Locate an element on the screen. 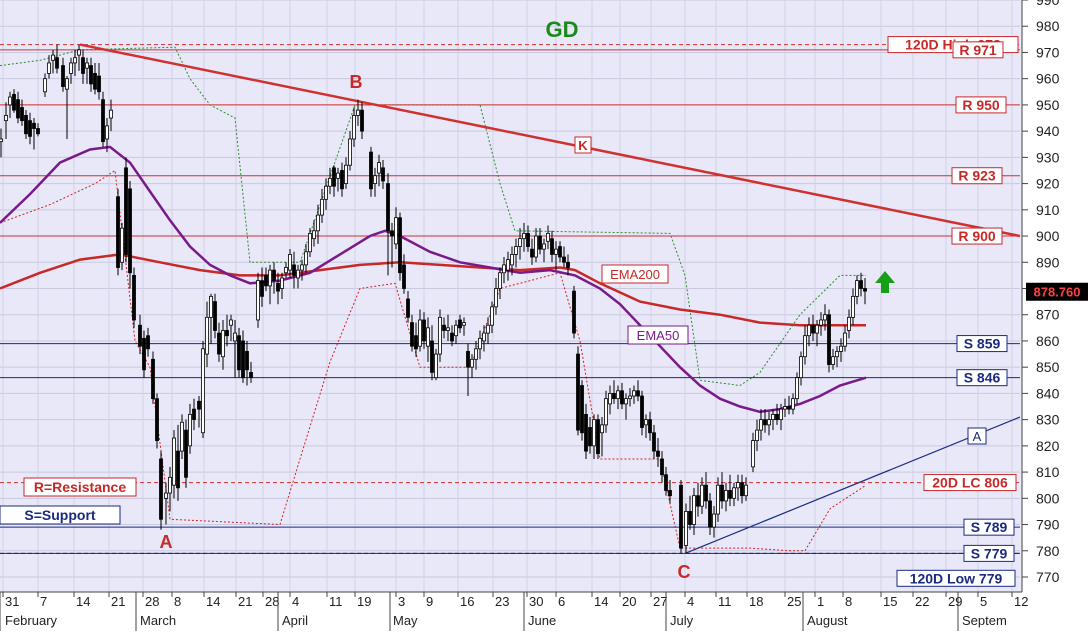 This screenshot has height=636, width=1090. resistance-legend-box is located at coordinates (80, 487).